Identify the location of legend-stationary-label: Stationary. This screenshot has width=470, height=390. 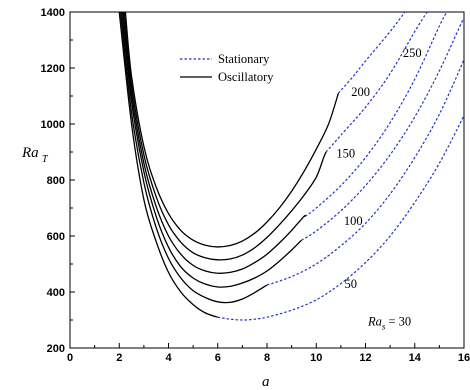
(244, 59).